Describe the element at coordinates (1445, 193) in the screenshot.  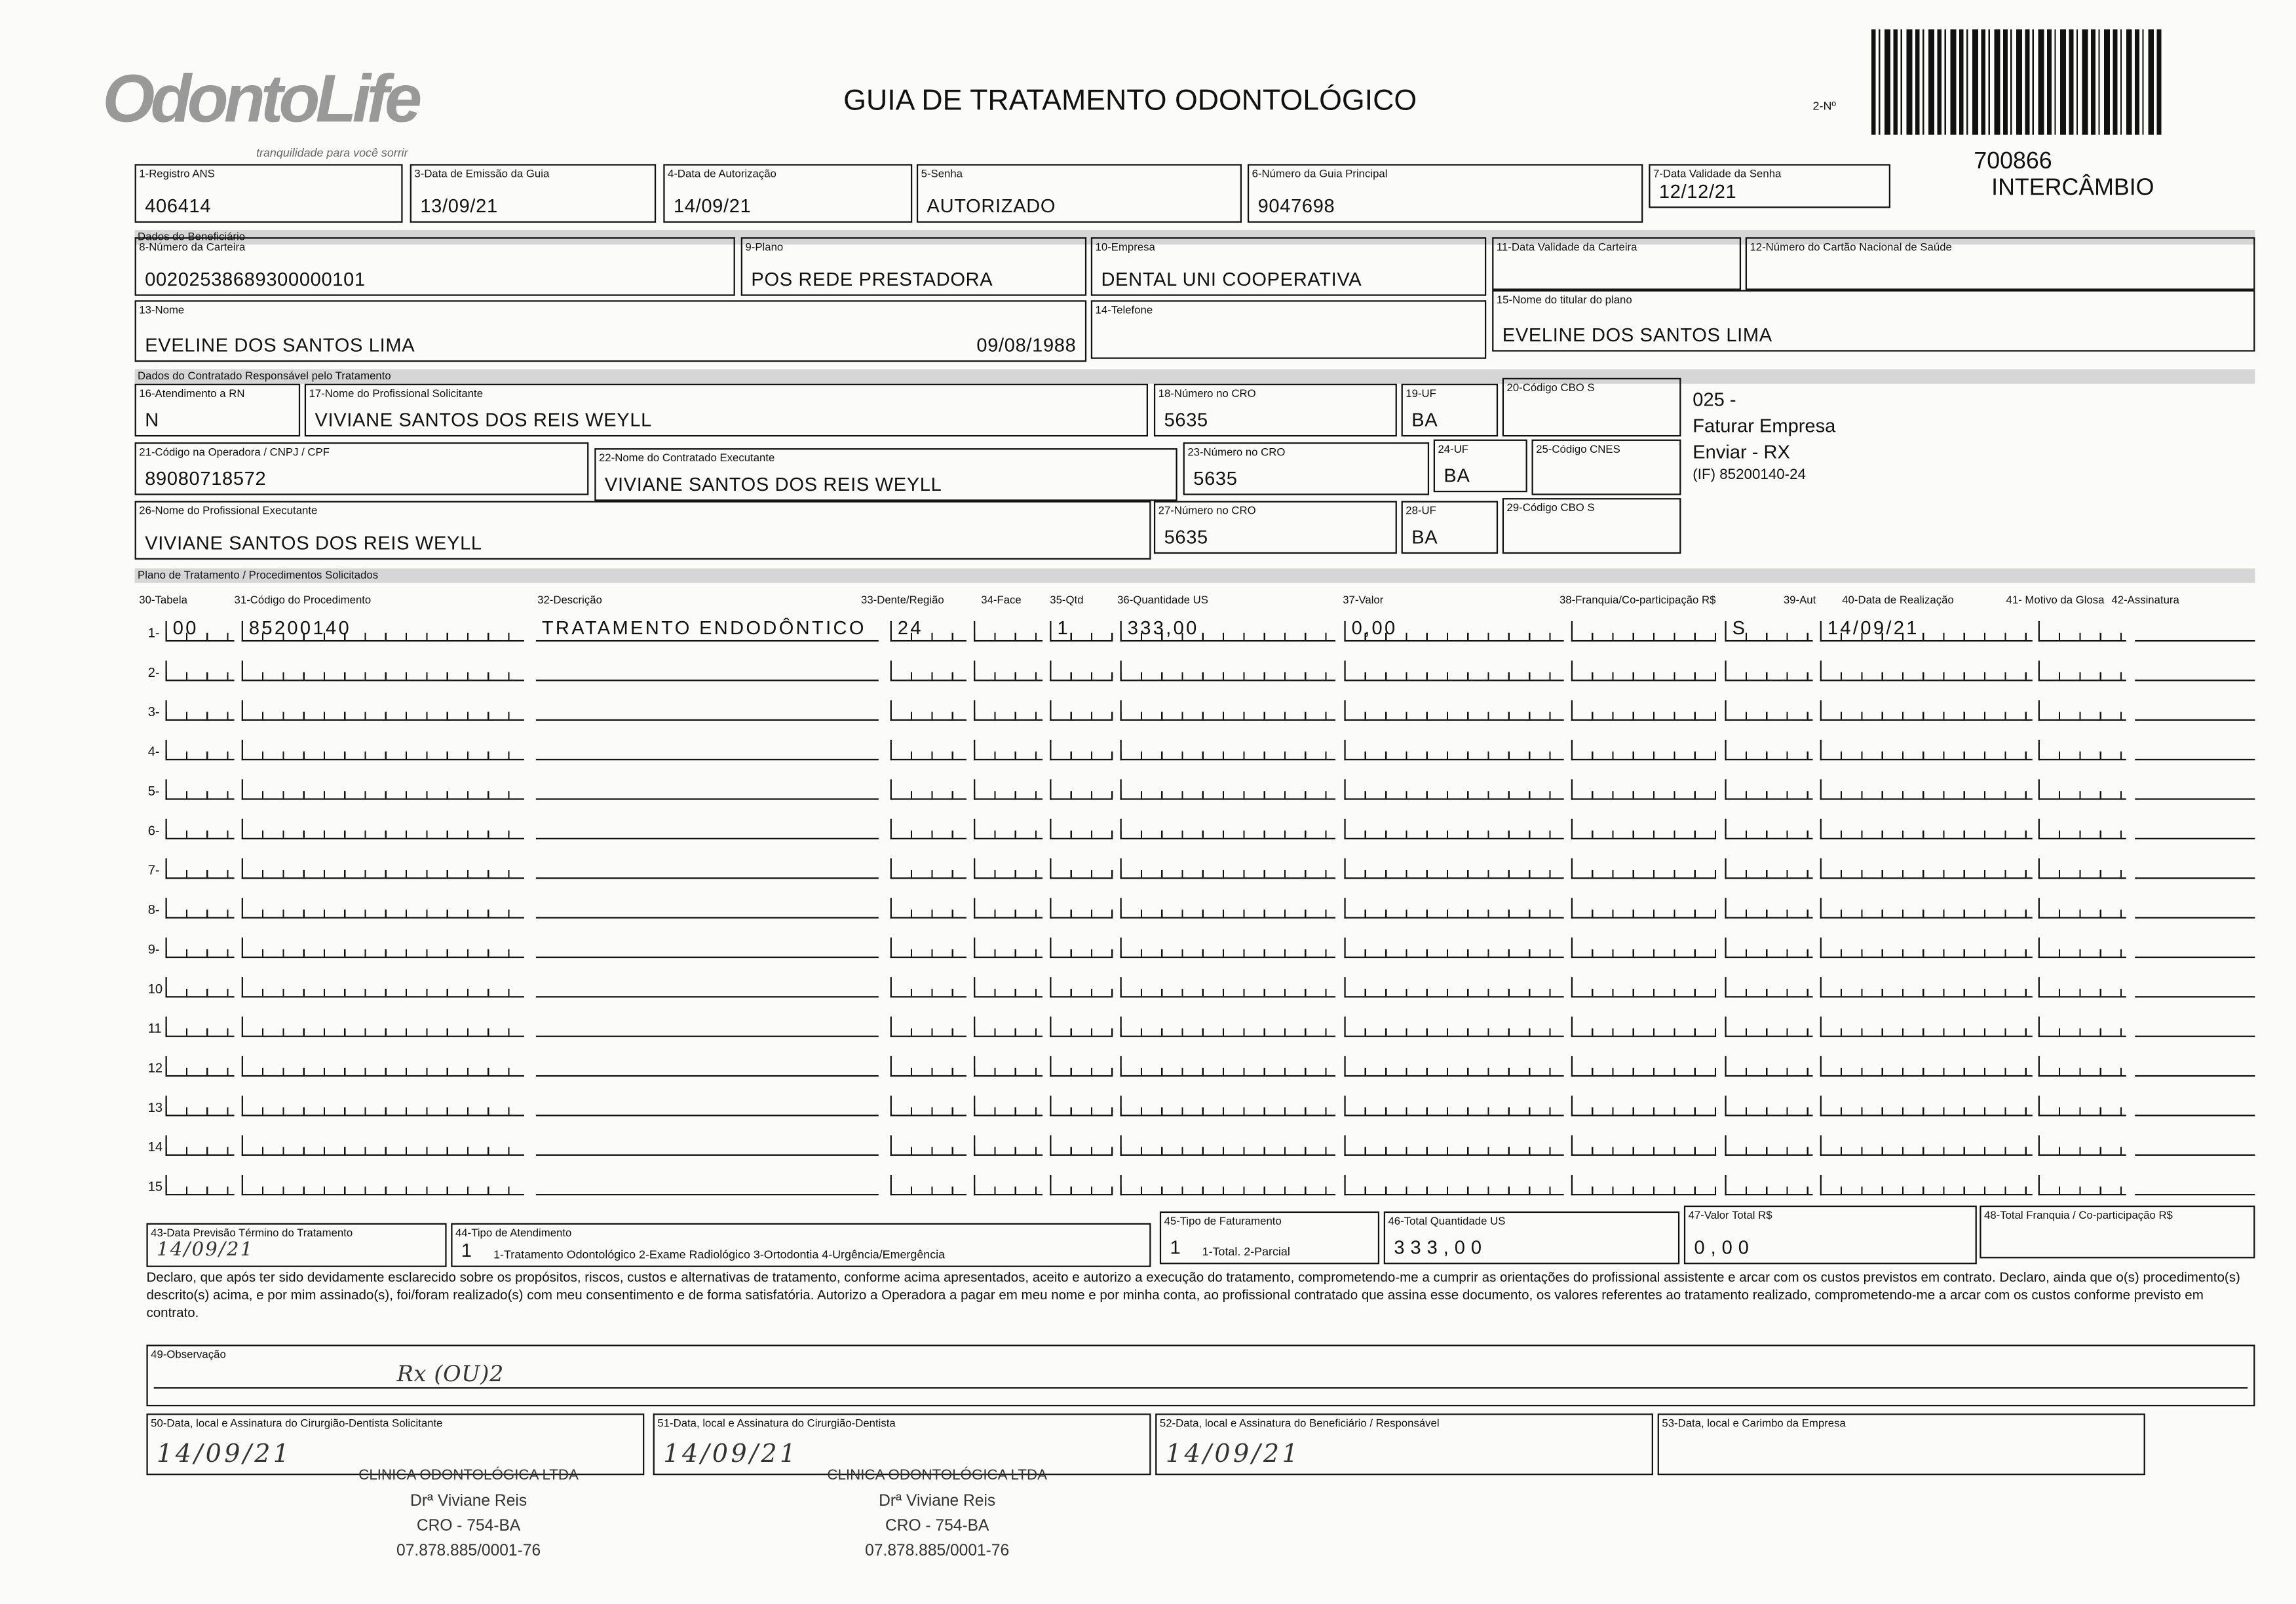
I see `field: 6-Número da Guia Principal 9047698` at that location.